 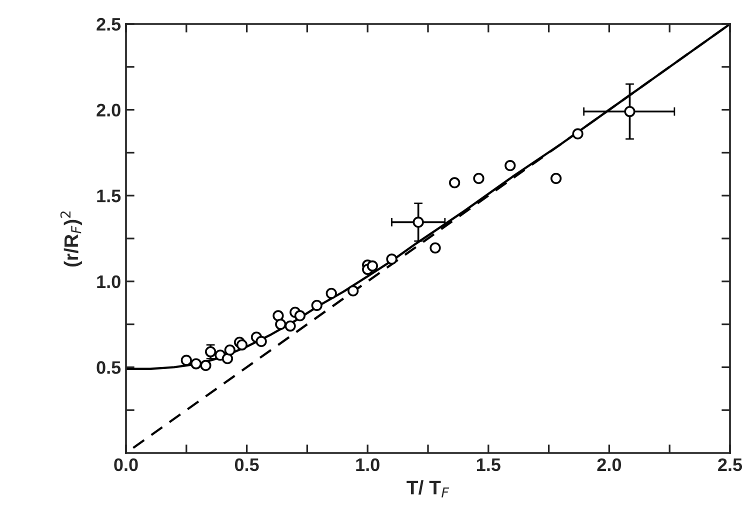 What do you see at coordinates (488, 465) in the screenshot?
I see `x-tick-label: 1.5` at bounding box center [488, 465].